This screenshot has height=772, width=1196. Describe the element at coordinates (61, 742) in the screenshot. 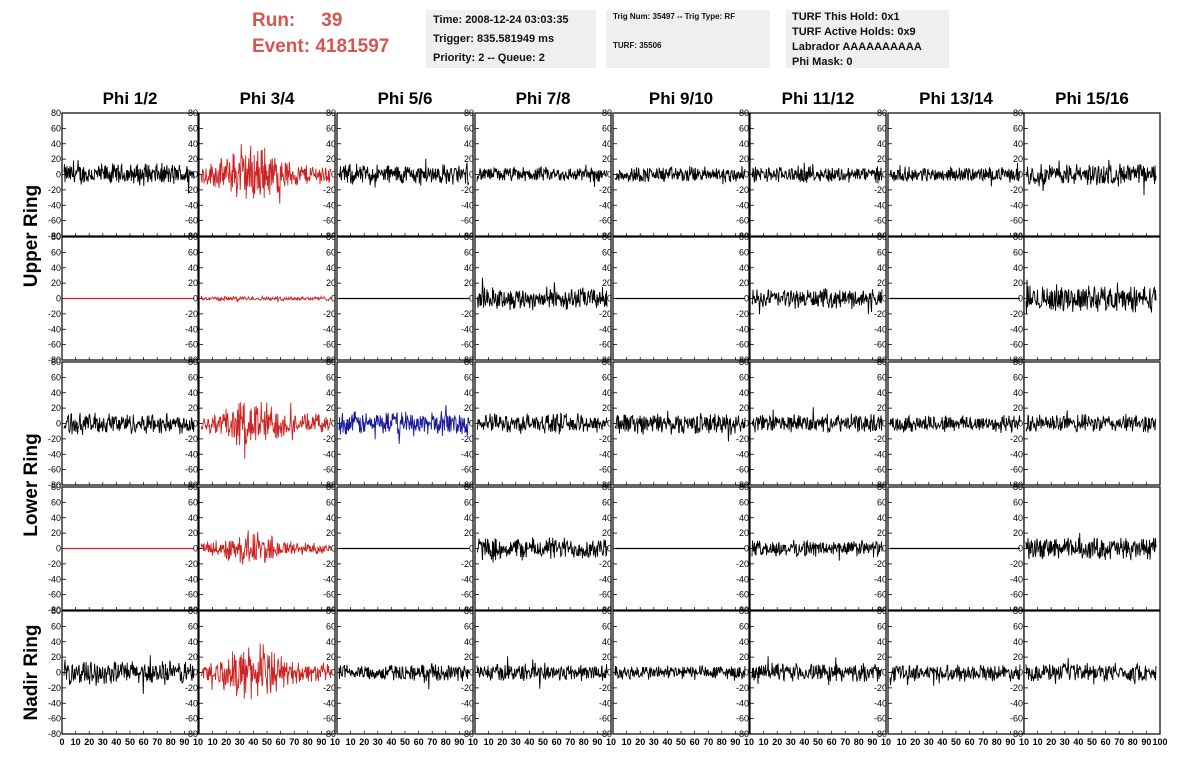

I see `x-tick-label: 0` at that location.